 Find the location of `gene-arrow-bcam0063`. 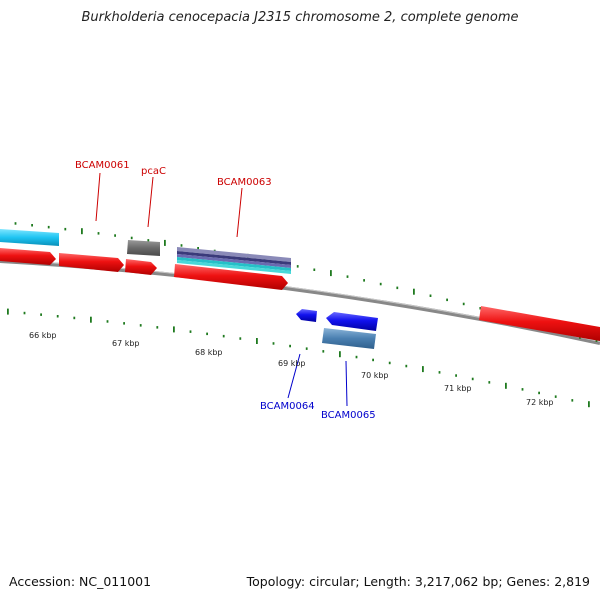

gene-arrow-bcam0063 is located at coordinates (231, 277).